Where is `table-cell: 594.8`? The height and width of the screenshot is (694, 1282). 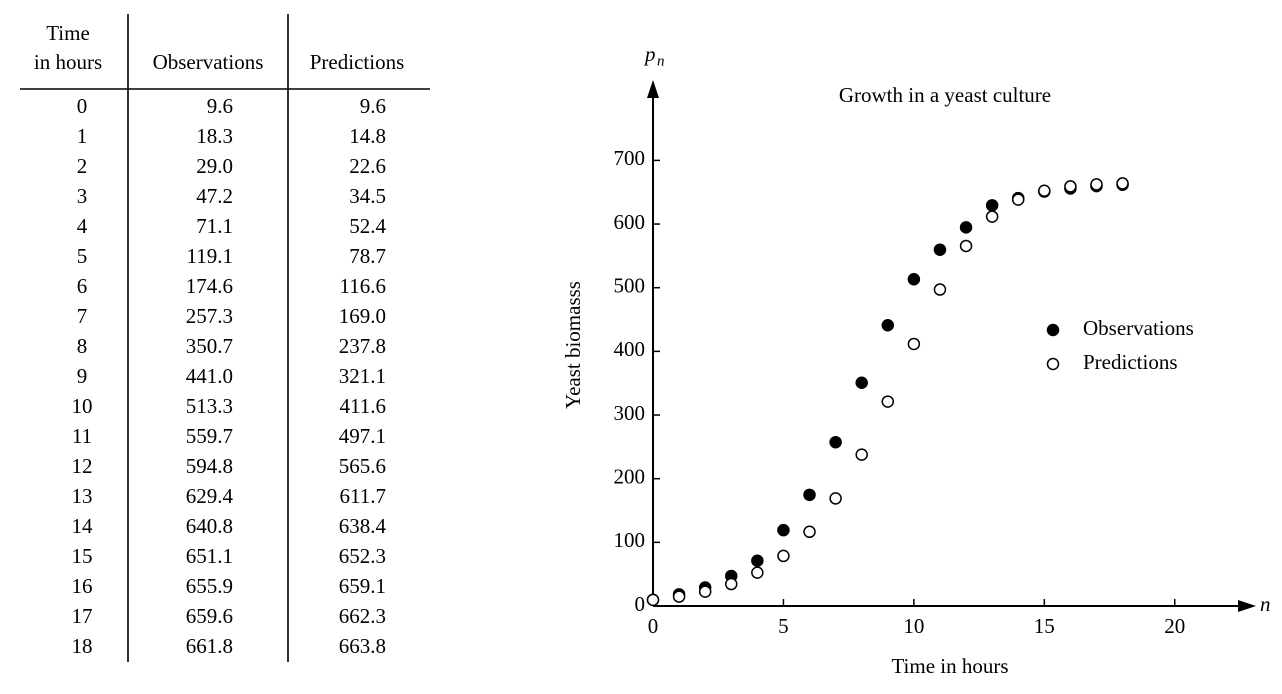
table-cell: 594.8 is located at coordinates (209, 466).